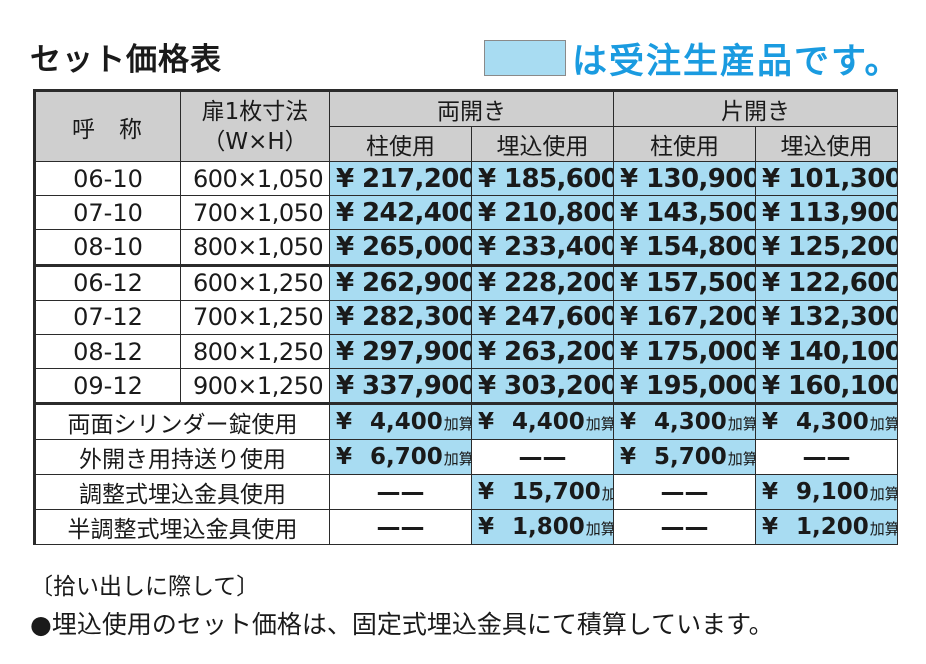  Describe the element at coordinates (755, 108) in the screenshot. I see `header-single-door: 片開き` at that location.